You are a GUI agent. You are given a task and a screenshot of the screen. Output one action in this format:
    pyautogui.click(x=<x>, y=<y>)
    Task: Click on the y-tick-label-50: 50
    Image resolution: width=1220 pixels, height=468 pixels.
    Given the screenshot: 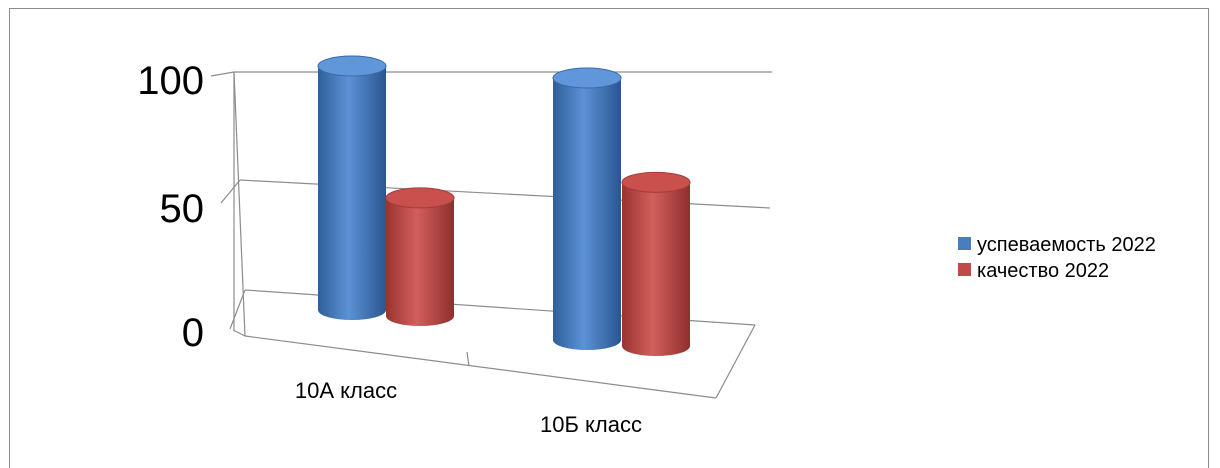 What is the action you would take?
    pyautogui.click(x=182, y=209)
    